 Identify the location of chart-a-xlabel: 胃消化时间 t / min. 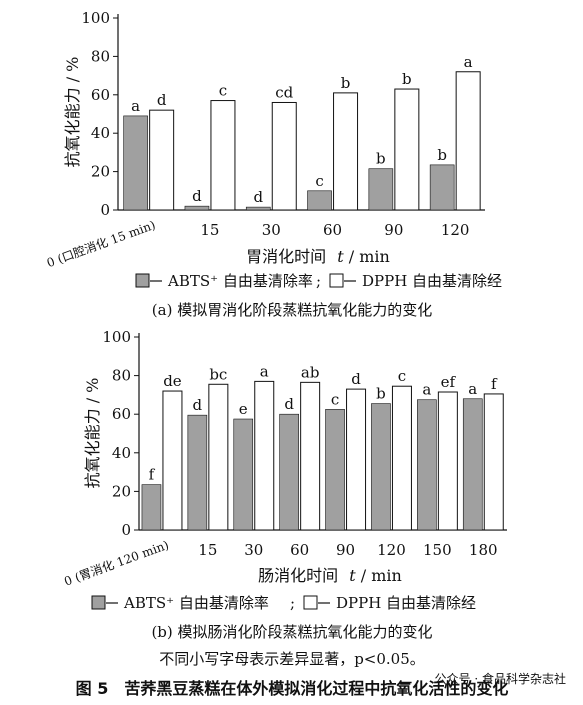
(318, 256).